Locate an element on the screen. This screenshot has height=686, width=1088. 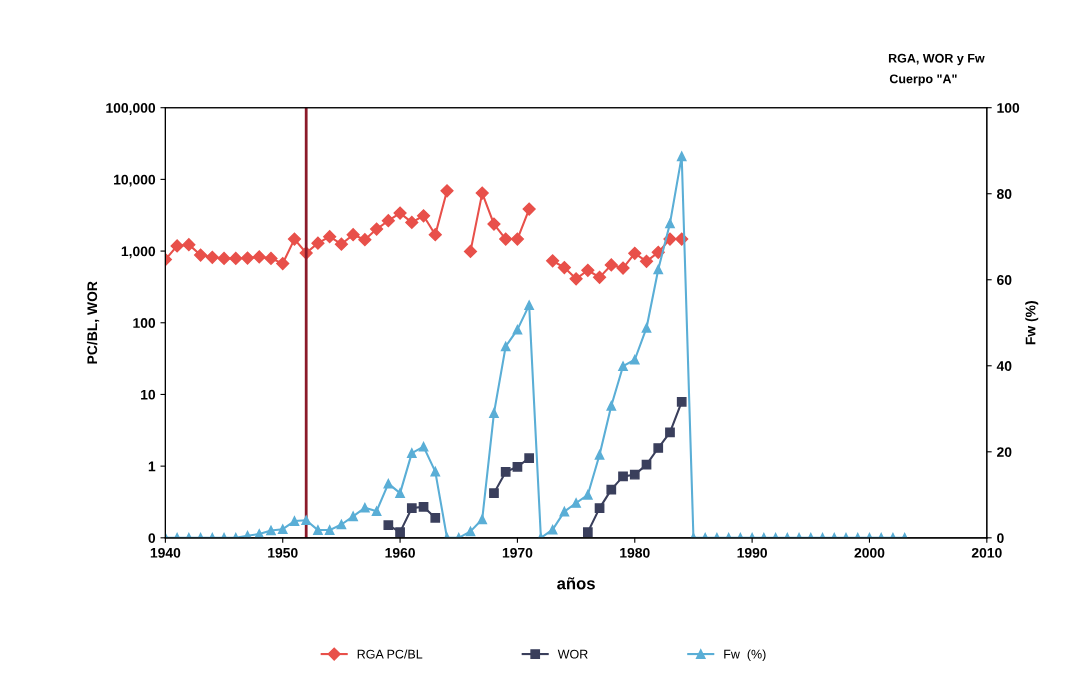
chart-title: RGA, WOR y Fw is located at coordinates (936, 59).